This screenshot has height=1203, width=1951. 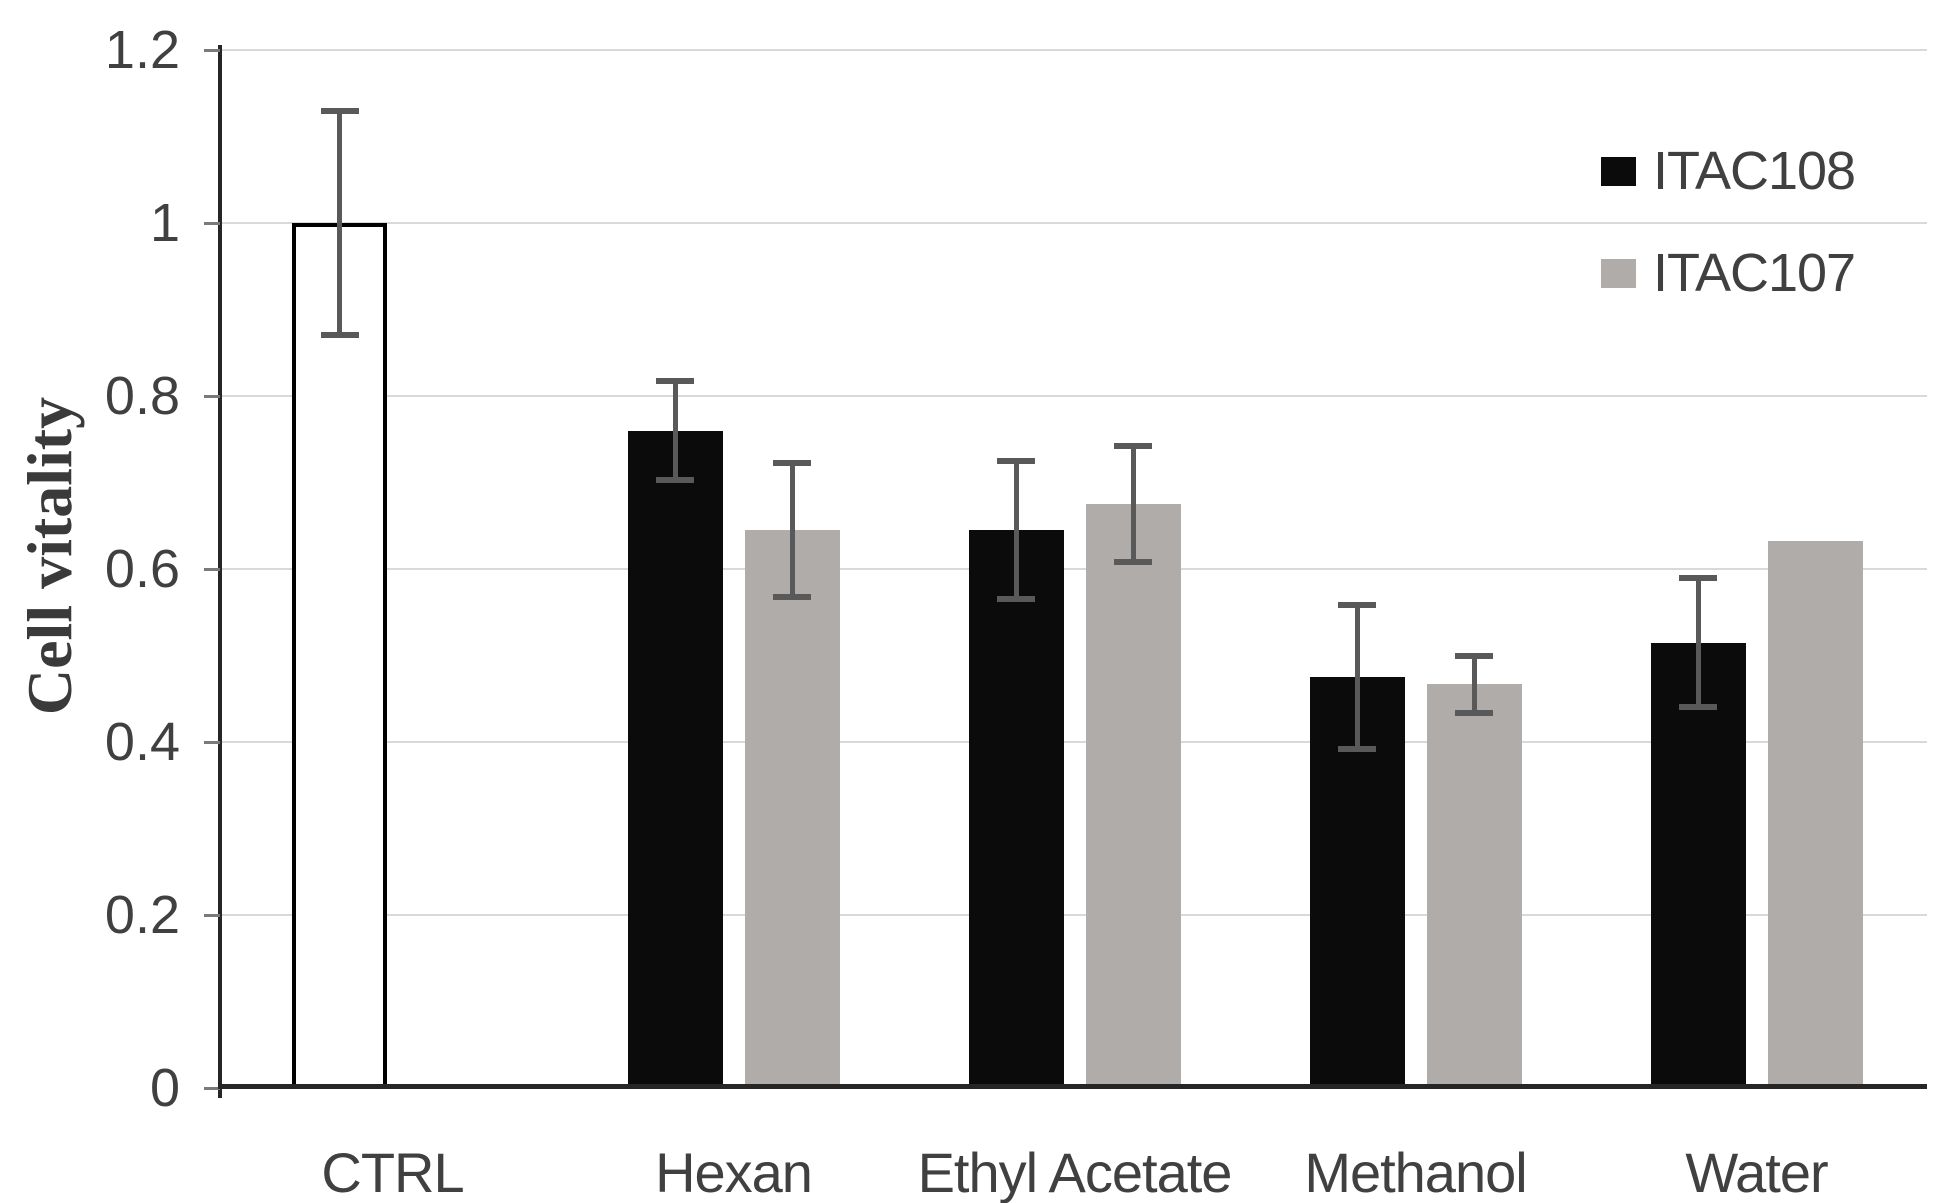 What do you see at coordinates (1754, 273) in the screenshot?
I see `legend-label-itac107: ITAC107` at bounding box center [1754, 273].